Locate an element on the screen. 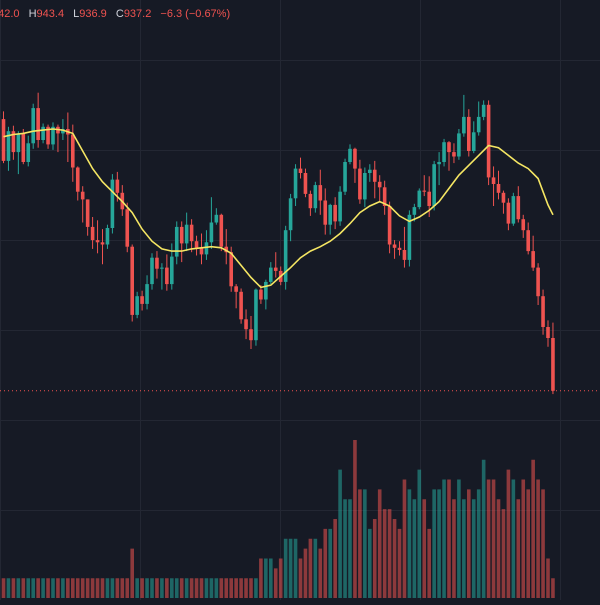  open-value: 942.0 is located at coordinates (10, 14).